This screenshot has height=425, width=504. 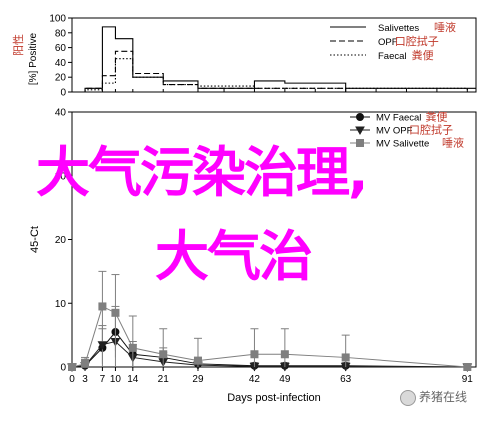 I want to click on bottom-x-tick-label: 42, so click(x=255, y=379).